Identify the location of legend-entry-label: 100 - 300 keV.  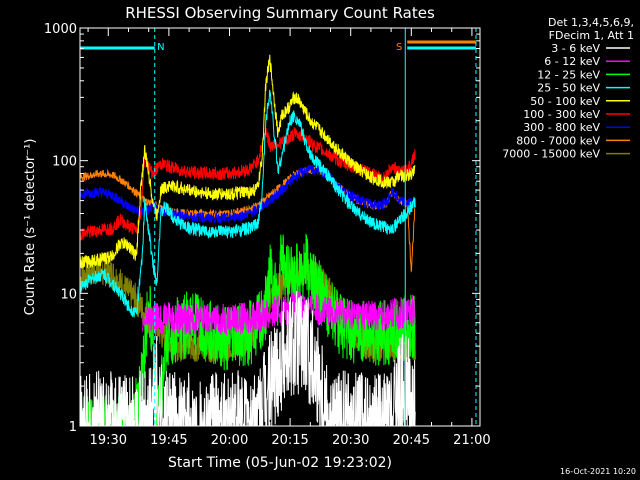
(561, 114).